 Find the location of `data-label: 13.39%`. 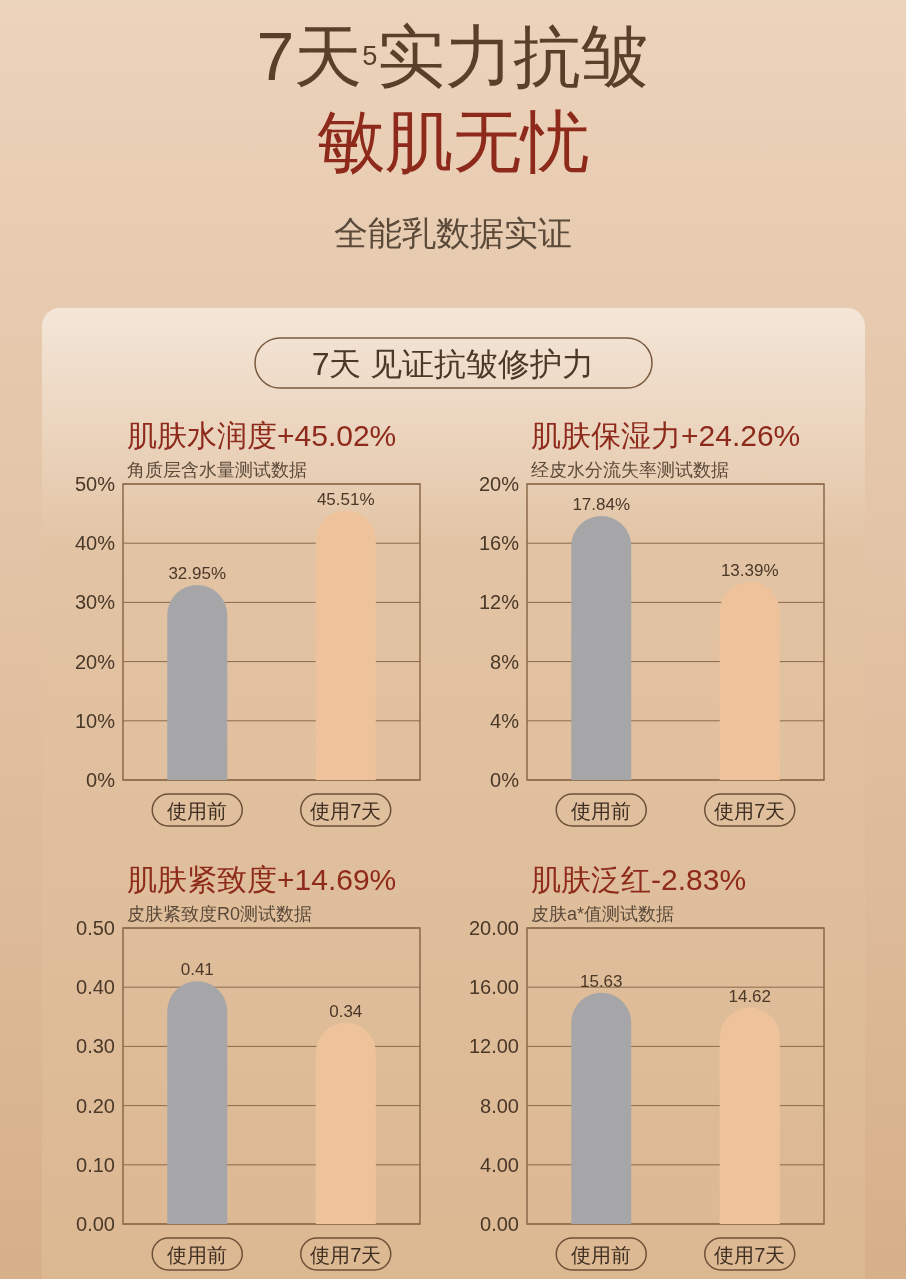

data-label: 13.39% is located at coordinates (749, 570).